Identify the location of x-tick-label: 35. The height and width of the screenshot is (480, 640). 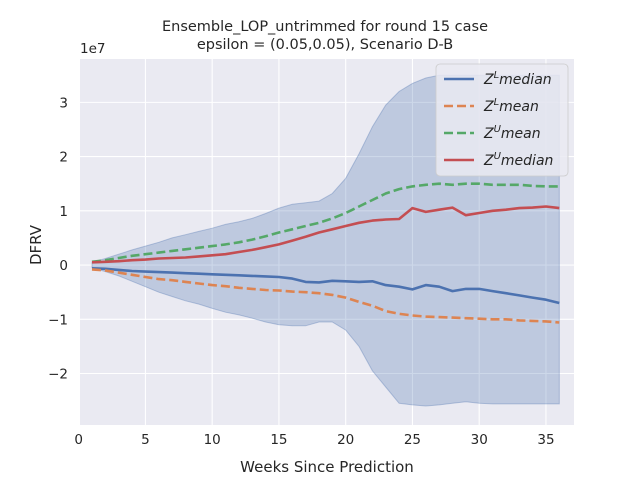
(545, 440).